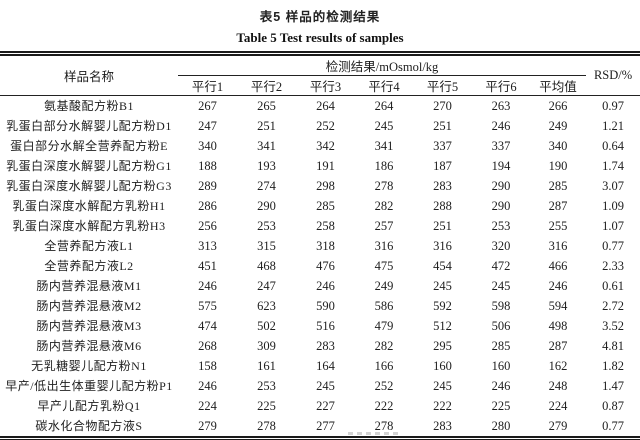 Image resolution: width=640 pixels, height=440 pixels. I want to click on sample-name-cell: 蛋白部分水解全营养配方粉E, so click(89, 146).